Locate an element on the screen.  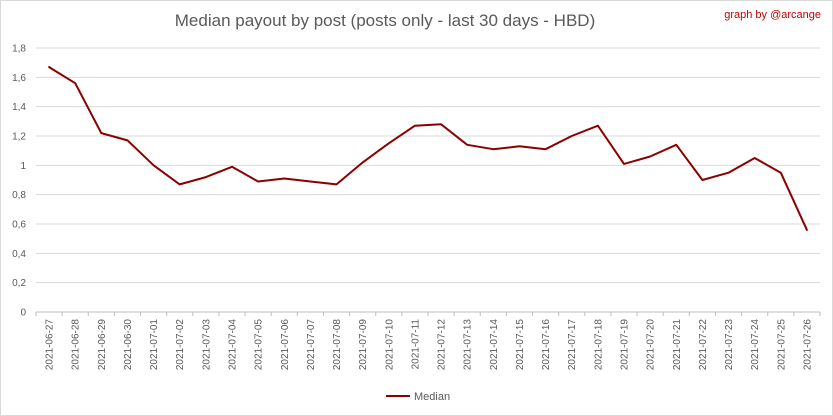
chart-credit: graph by @arcange is located at coordinates (772, 15).